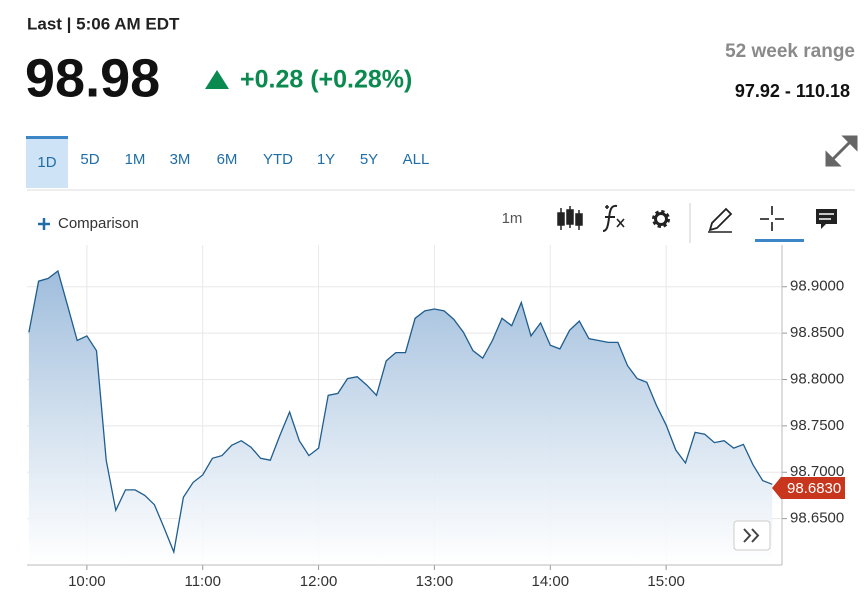 This screenshot has width=866, height=598. Describe the element at coordinates (817, 425) in the screenshot. I see `y-tick-label: 98.7500` at that location.